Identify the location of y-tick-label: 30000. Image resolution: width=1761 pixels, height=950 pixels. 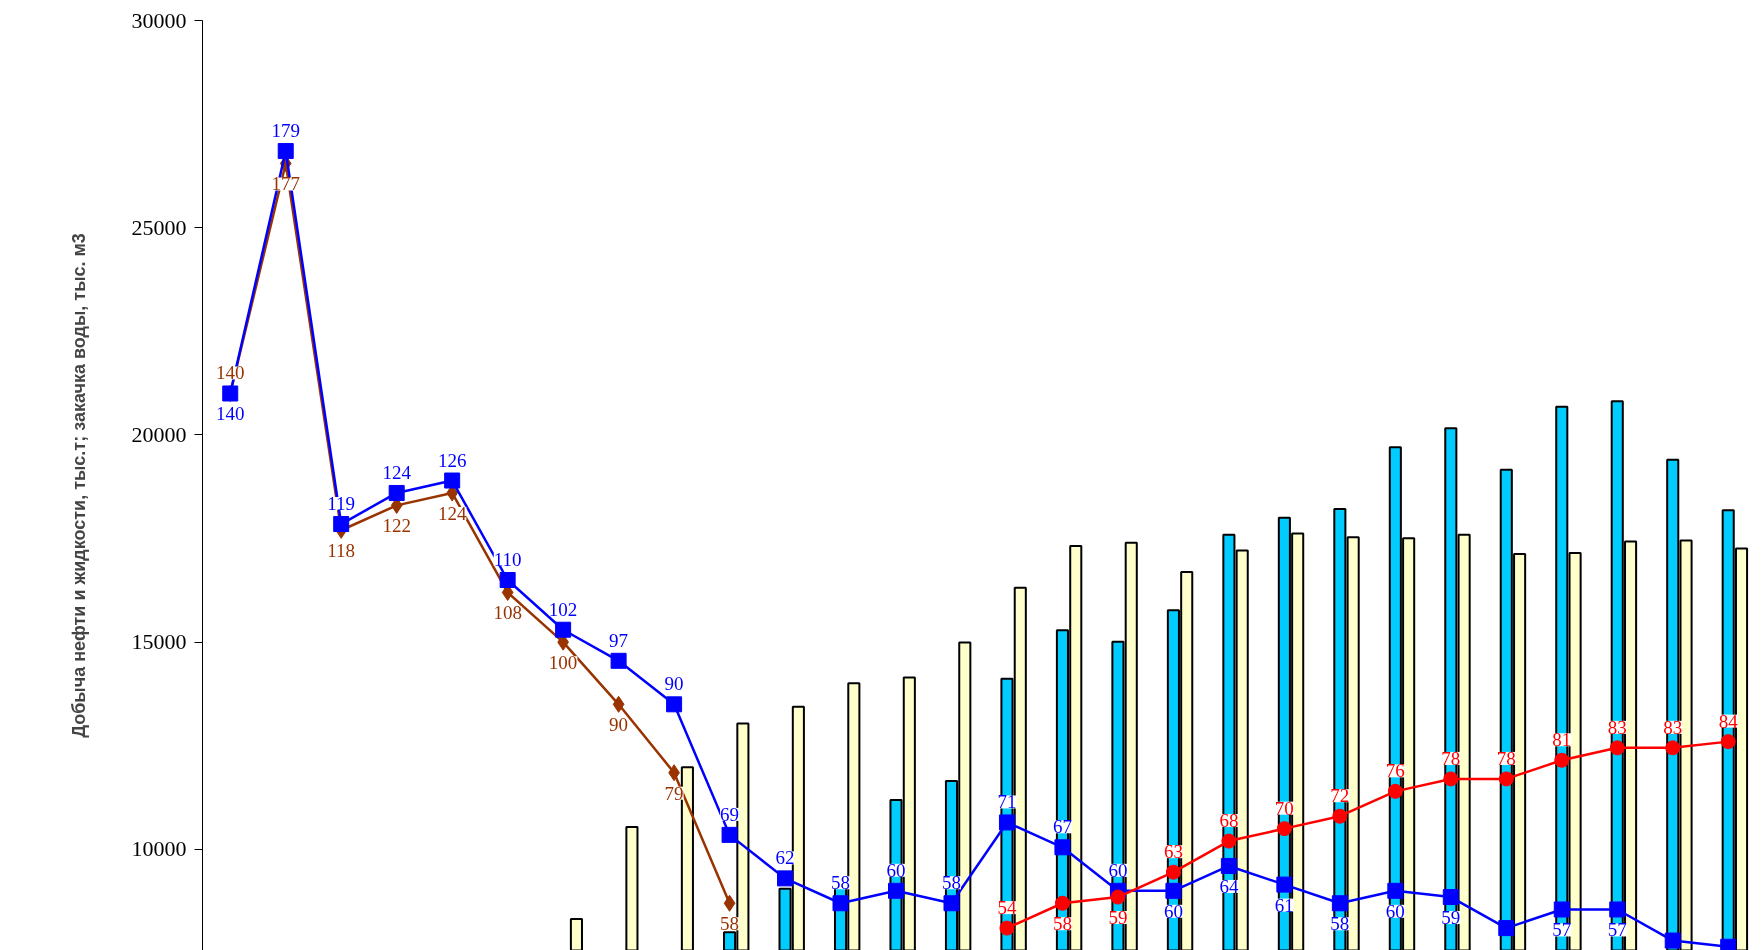
(159, 20).